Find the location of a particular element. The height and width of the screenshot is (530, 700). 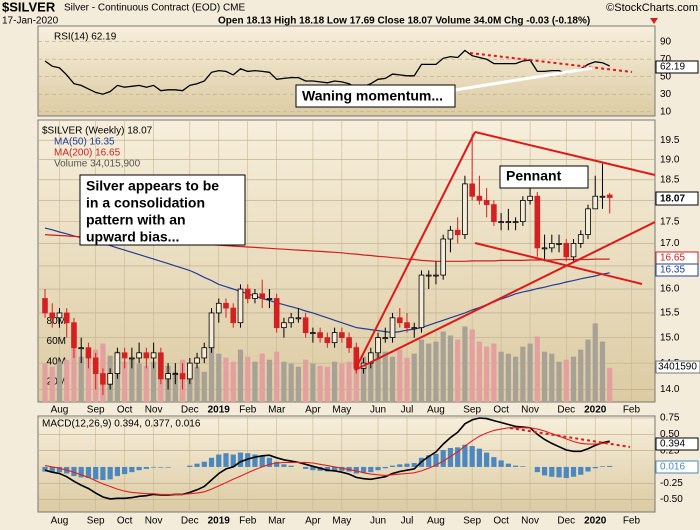

credit: ©StockCharts.com is located at coordinates (652, 8).